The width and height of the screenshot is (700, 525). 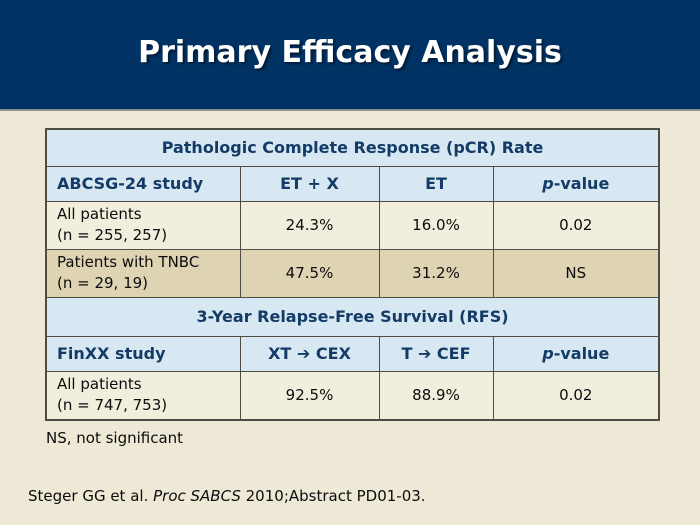 What do you see at coordinates (309, 273) in the screenshot?
I see `value-cell: 47.5%` at bounding box center [309, 273].